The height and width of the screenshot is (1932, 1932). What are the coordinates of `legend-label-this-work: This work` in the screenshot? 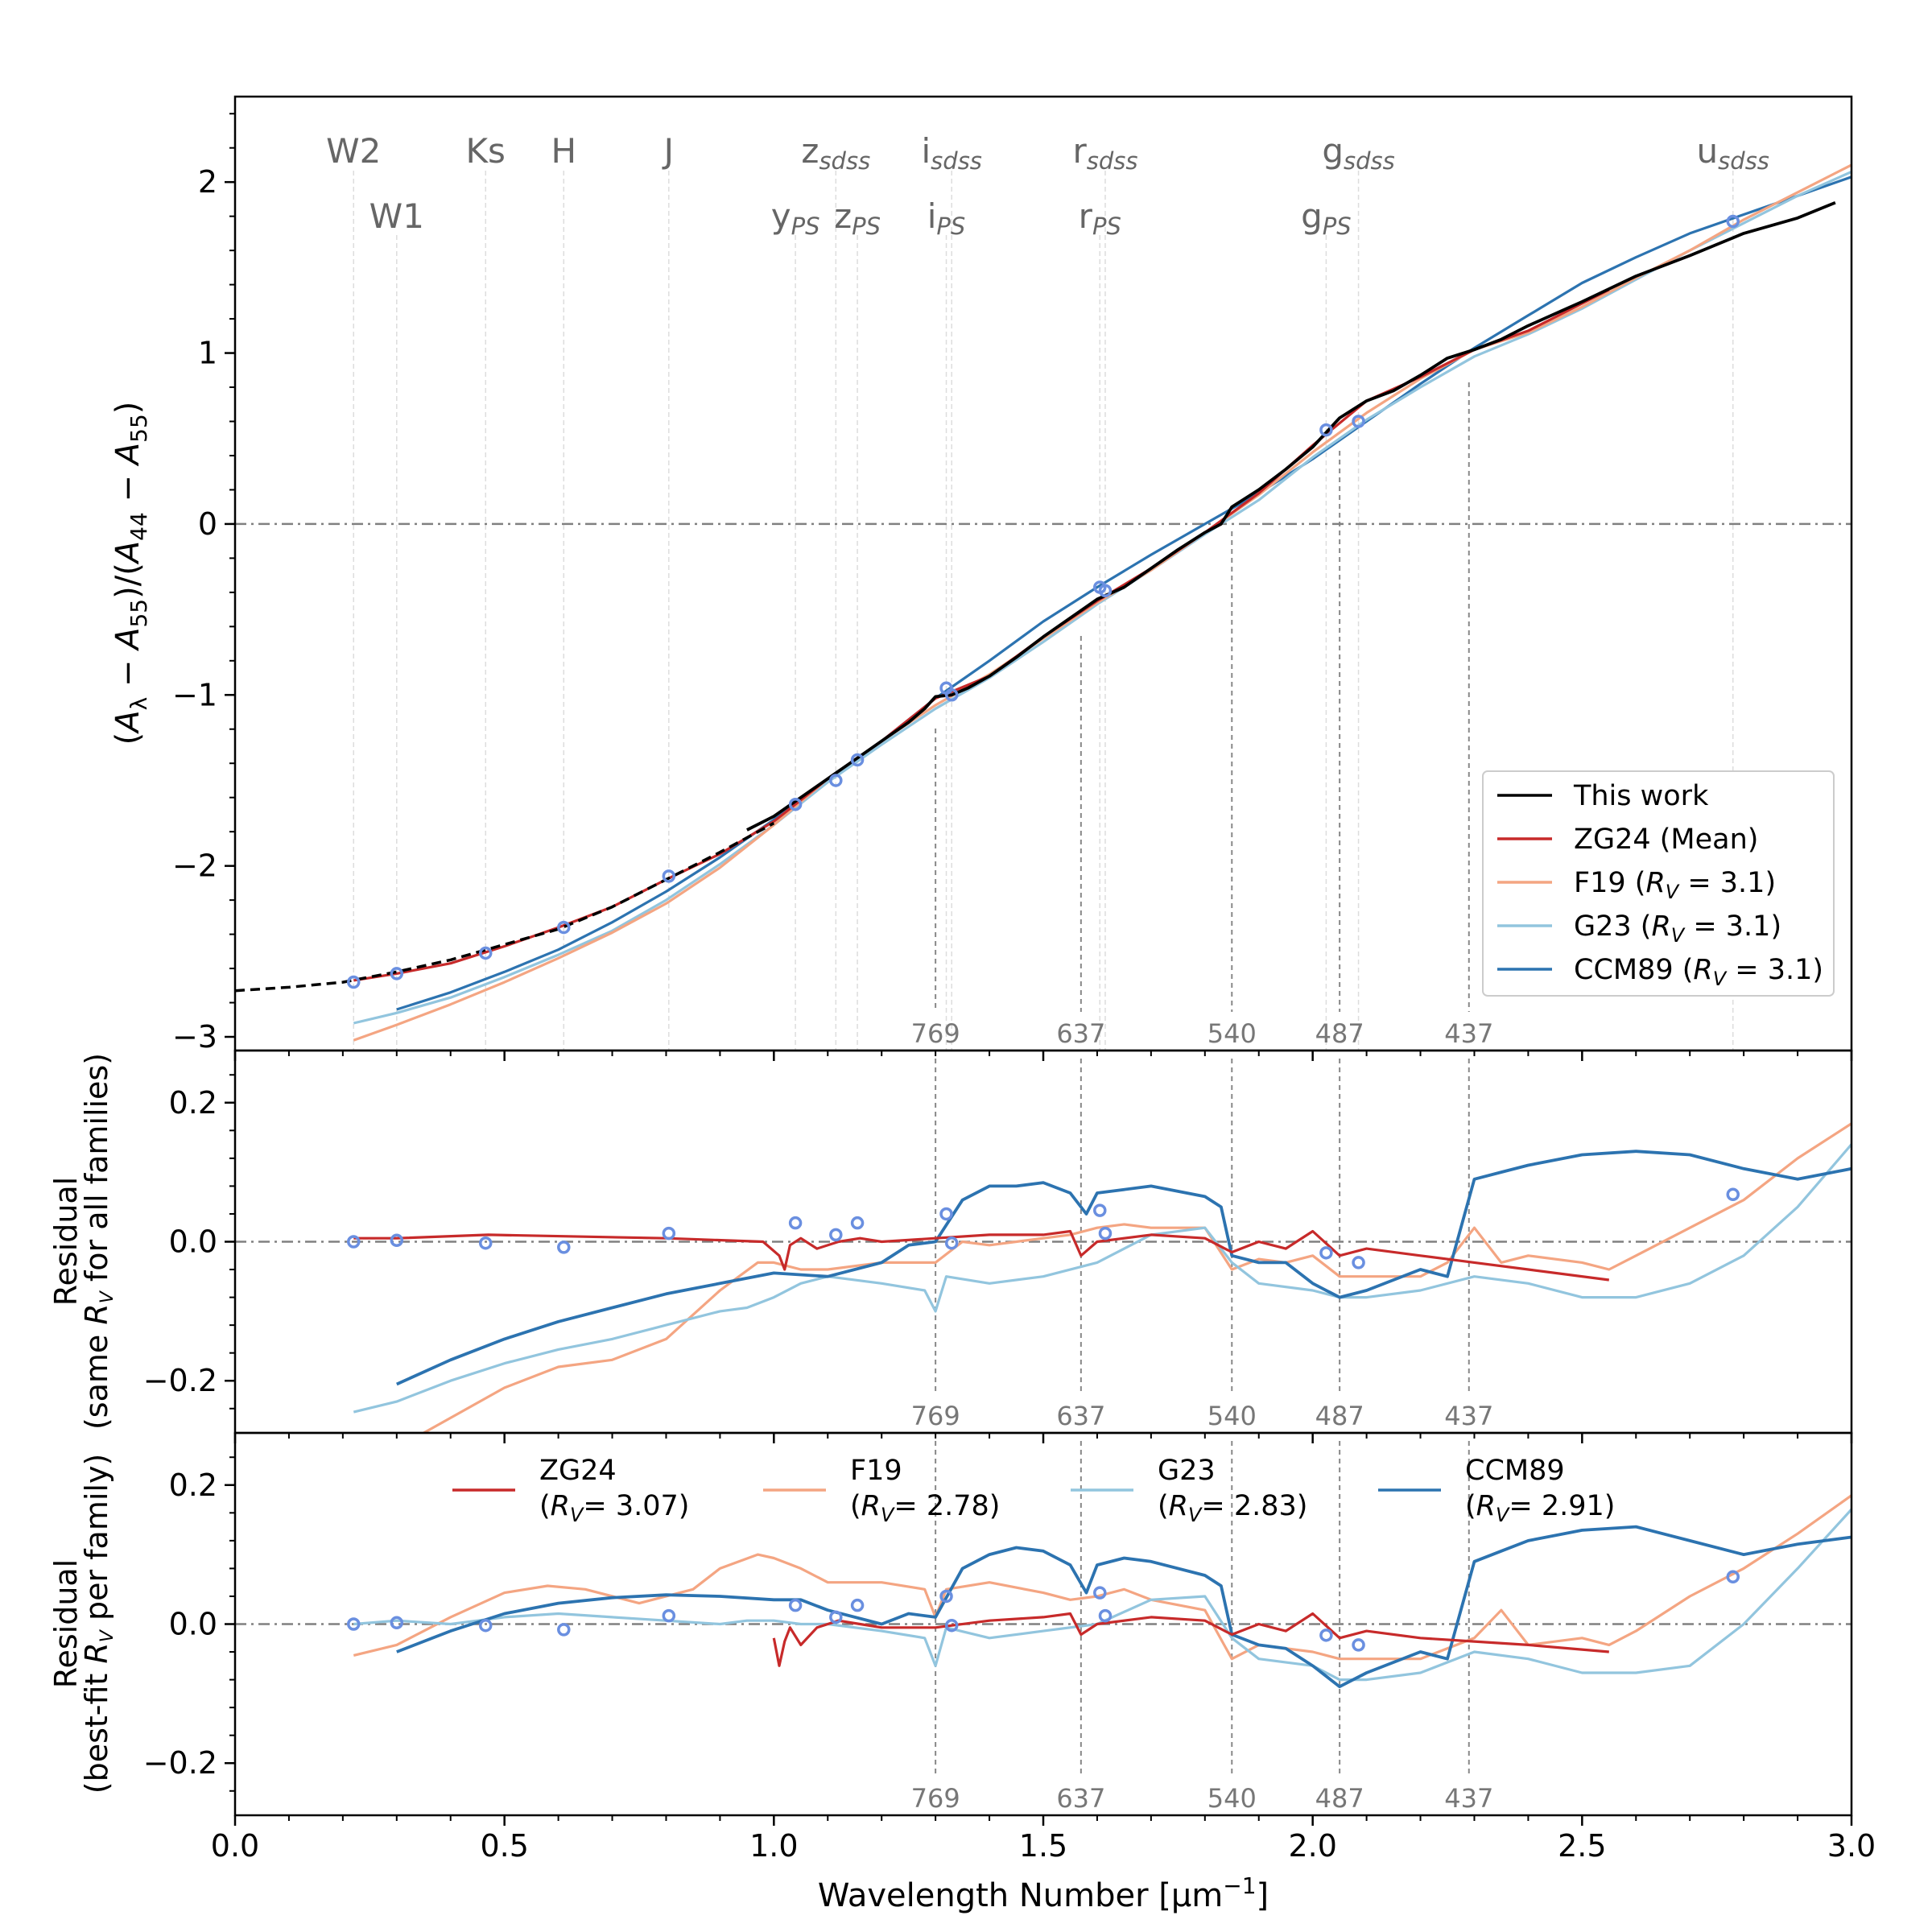 It's located at (1641, 796).